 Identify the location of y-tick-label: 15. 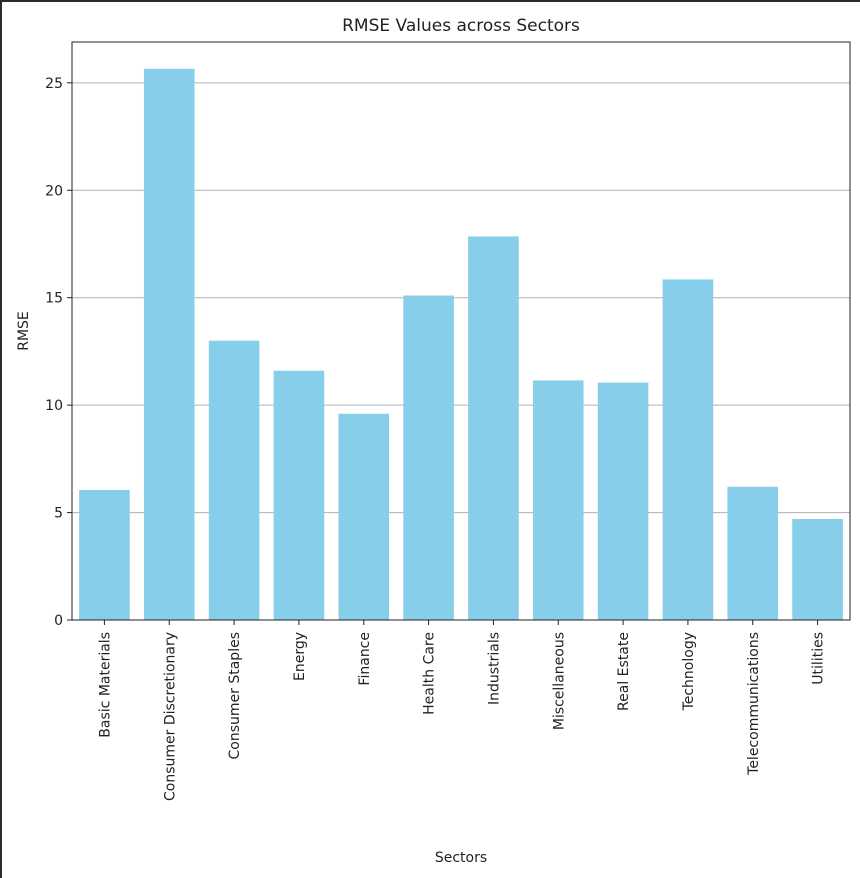
(54, 299).